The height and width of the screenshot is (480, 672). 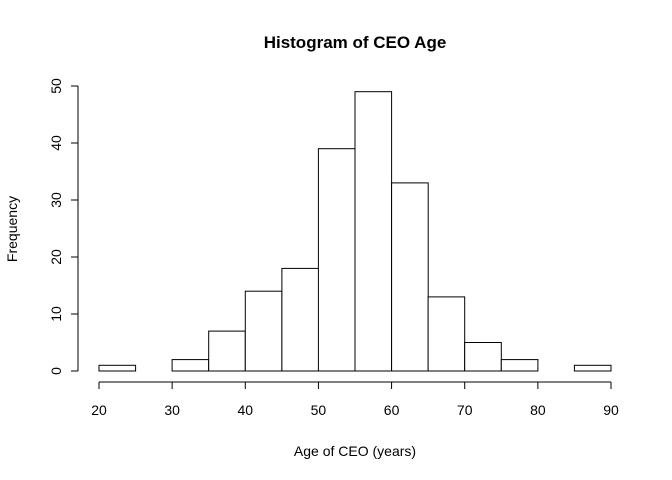 I want to click on y-axis: 0 10 20 30 40 50, so click(x=63, y=226).